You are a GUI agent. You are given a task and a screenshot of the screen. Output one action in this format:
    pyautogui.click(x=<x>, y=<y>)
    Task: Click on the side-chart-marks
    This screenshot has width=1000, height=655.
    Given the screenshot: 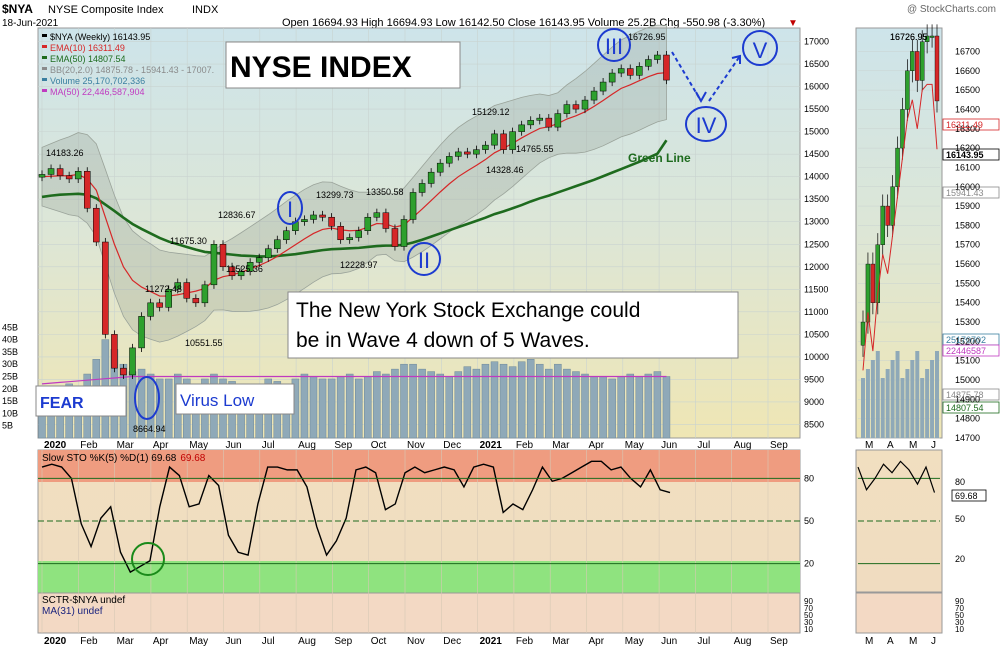 What is the action you would take?
    pyautogui.click(x=928, y=294)
    